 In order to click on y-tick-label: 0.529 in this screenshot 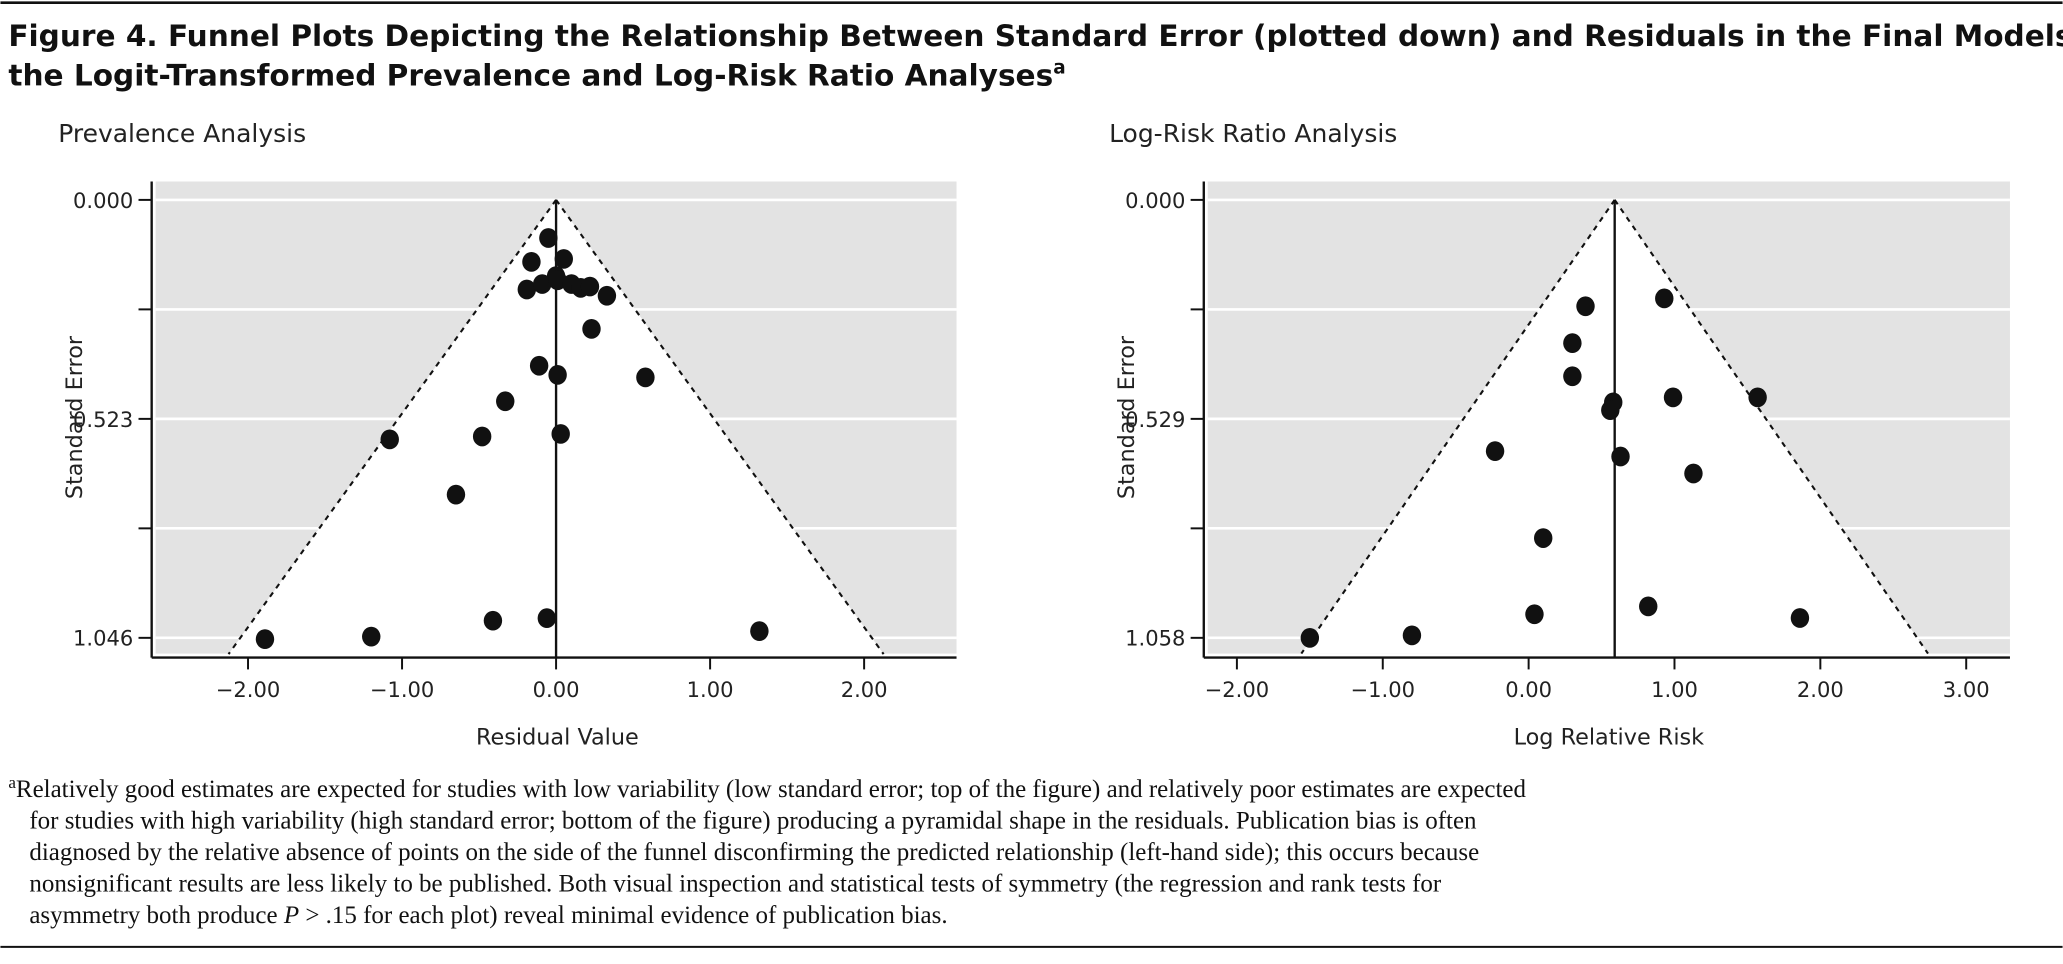, I will do `click(1155, 419)`.